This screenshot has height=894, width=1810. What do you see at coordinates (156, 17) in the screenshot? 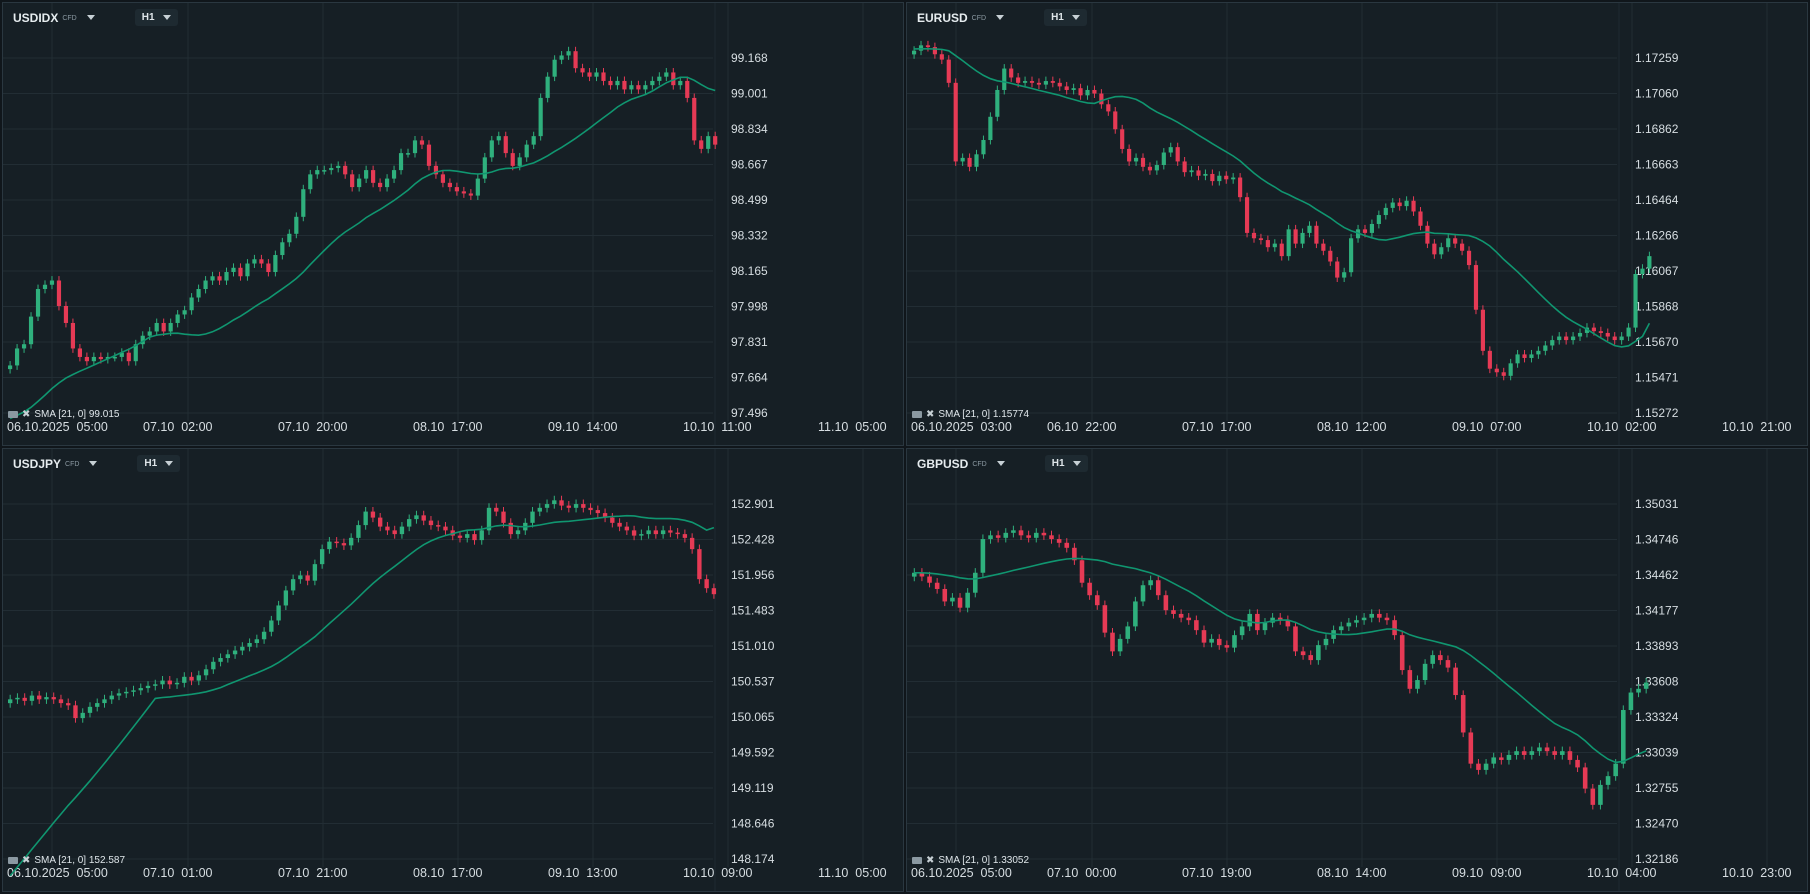
I see `timeframe-selector: H1` at bounding box center [156, 17].